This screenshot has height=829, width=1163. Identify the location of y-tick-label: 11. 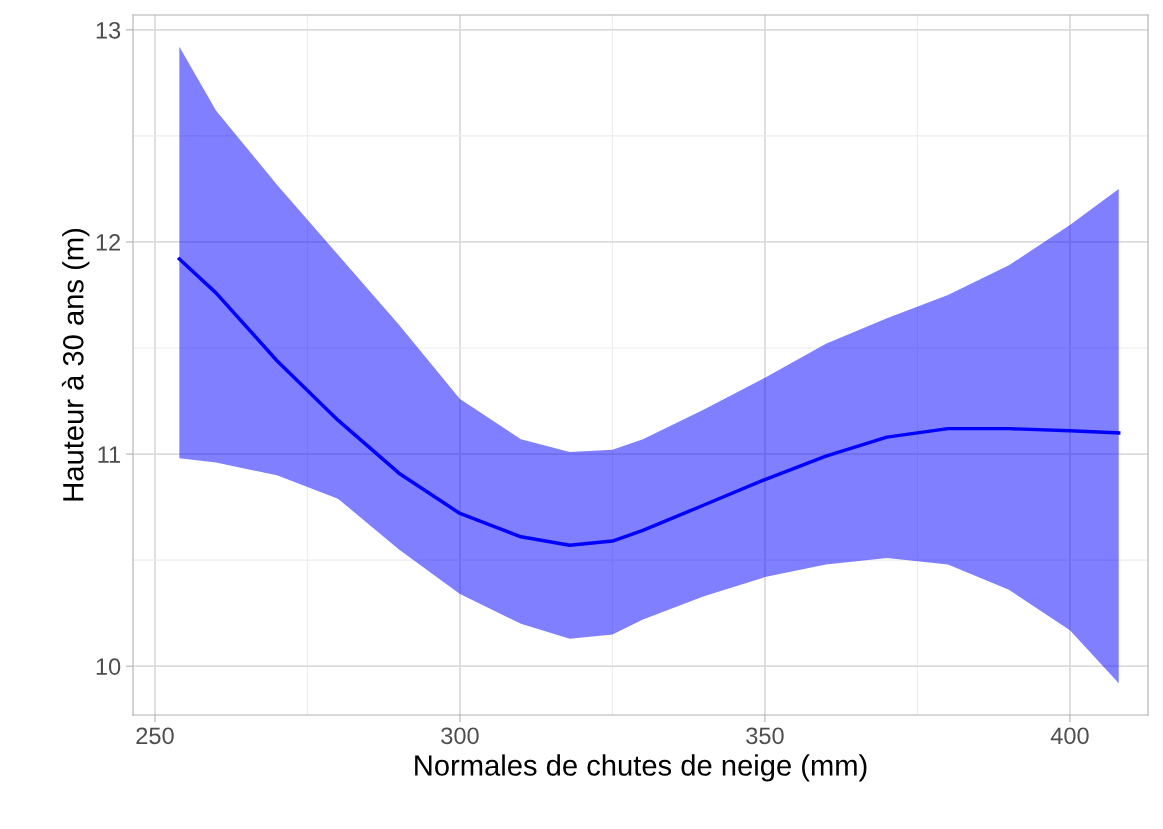
(109, 454).